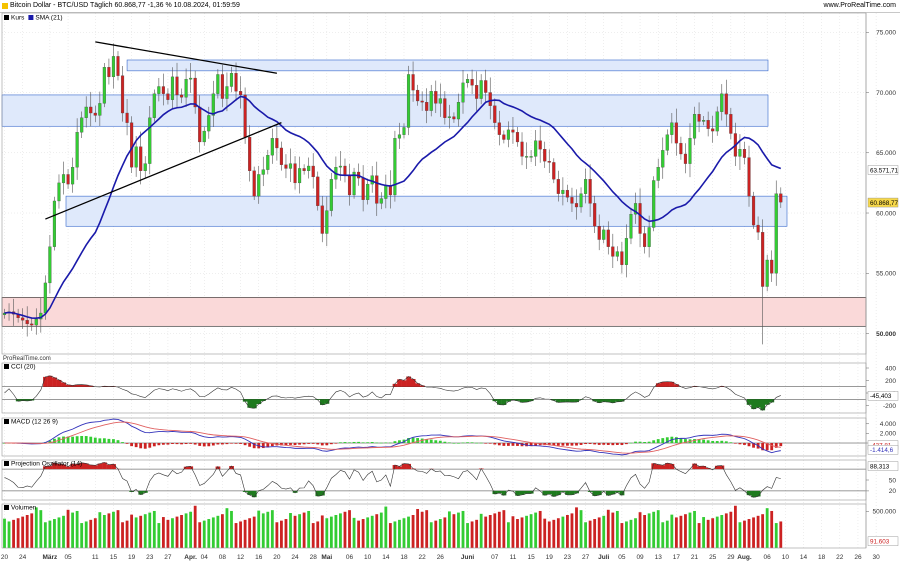 This screenshot has height=563, width=900. What do you see at coordinates (27, 359) in the screenshot?
I see `watermark: ProRealTime.com` at bounding box center [27, 359].